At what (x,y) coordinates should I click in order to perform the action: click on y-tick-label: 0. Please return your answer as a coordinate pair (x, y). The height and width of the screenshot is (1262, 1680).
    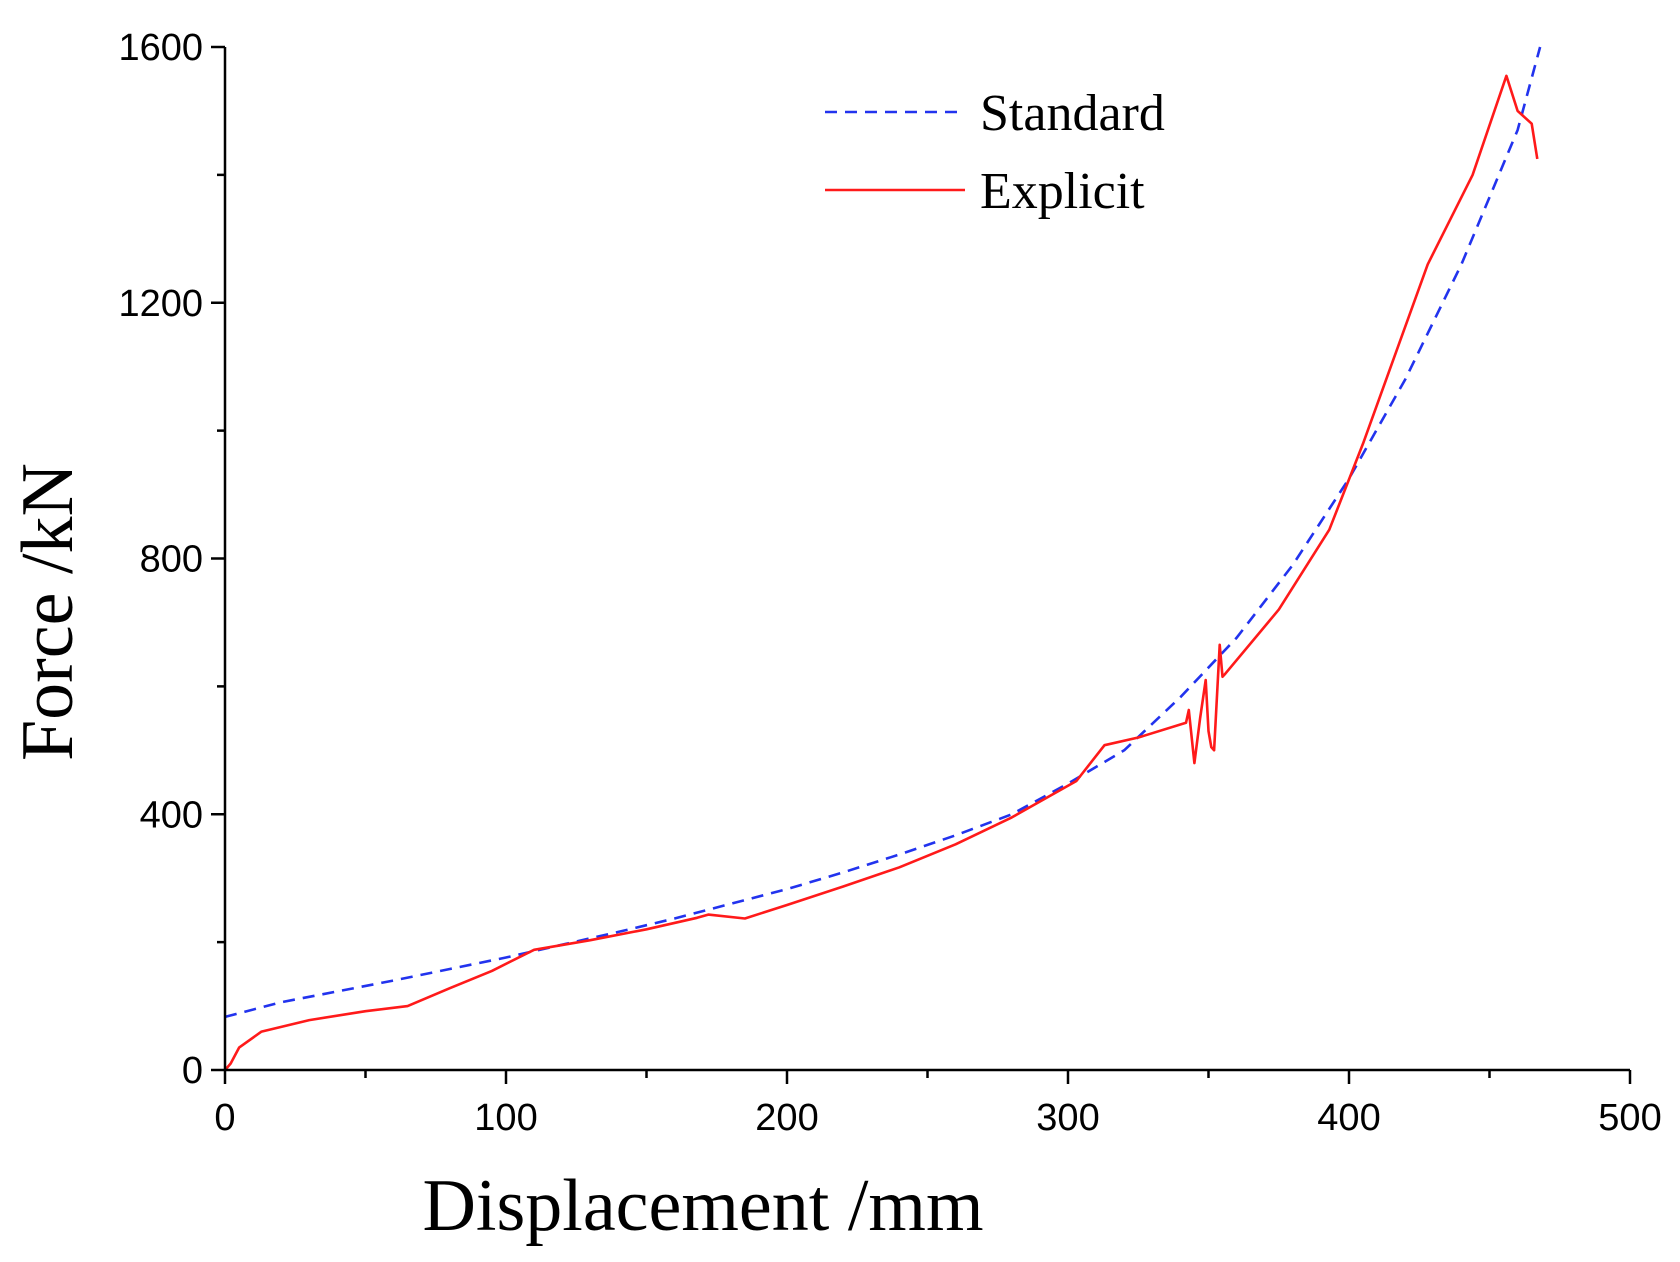
    Looking at the image, I should click on (192, 1071).